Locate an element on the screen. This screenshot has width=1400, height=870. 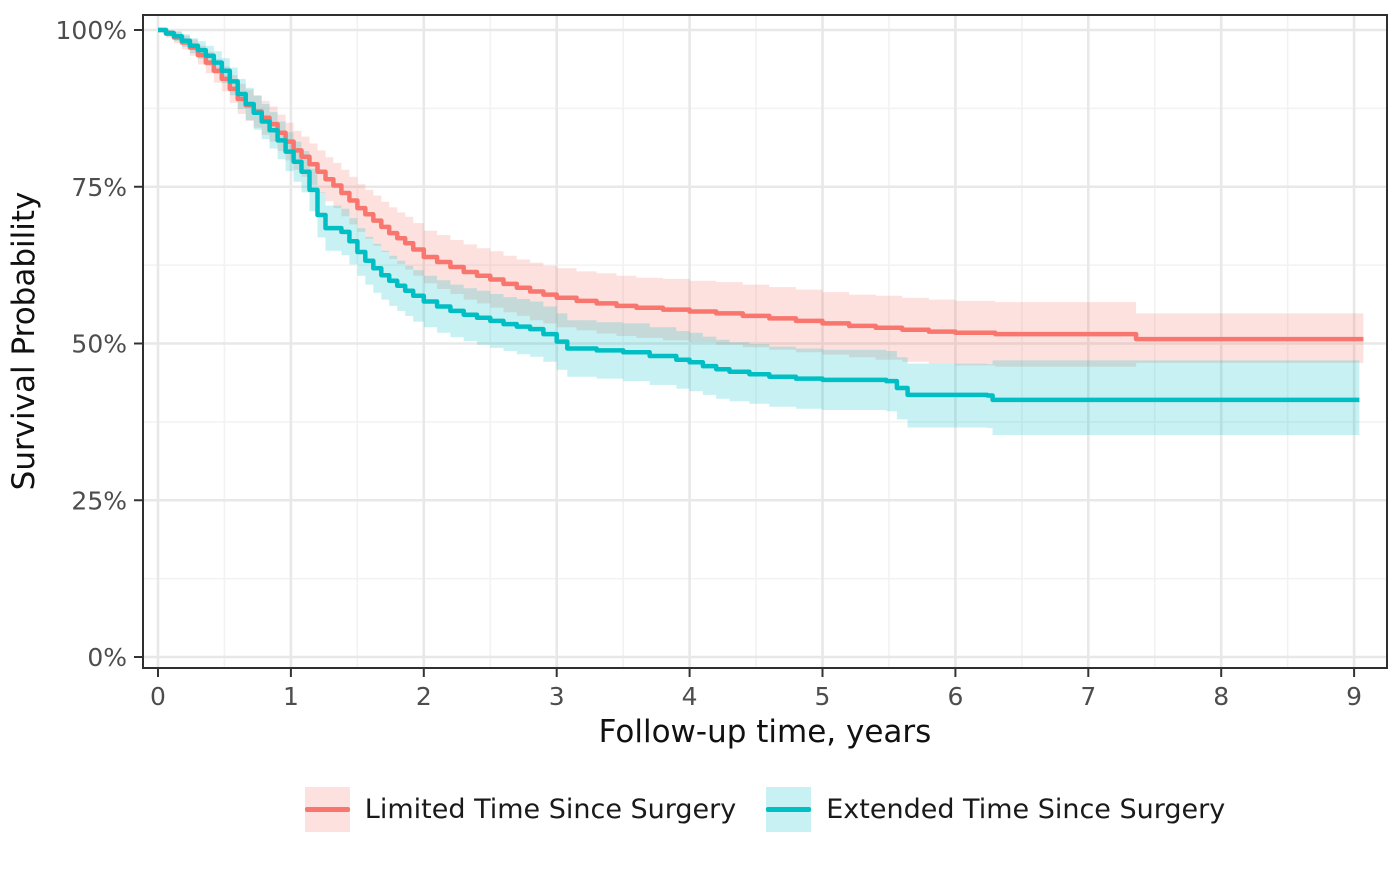
x-tick-label: 1 is located at coordinates (291, 696).